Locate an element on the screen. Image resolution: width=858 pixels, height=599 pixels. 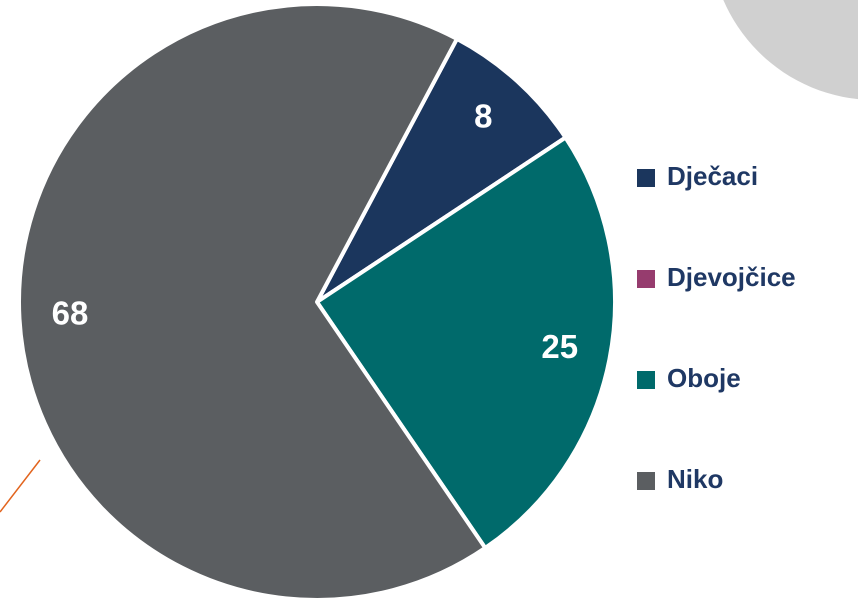
decor-circle is located at coordinates (790, 50).